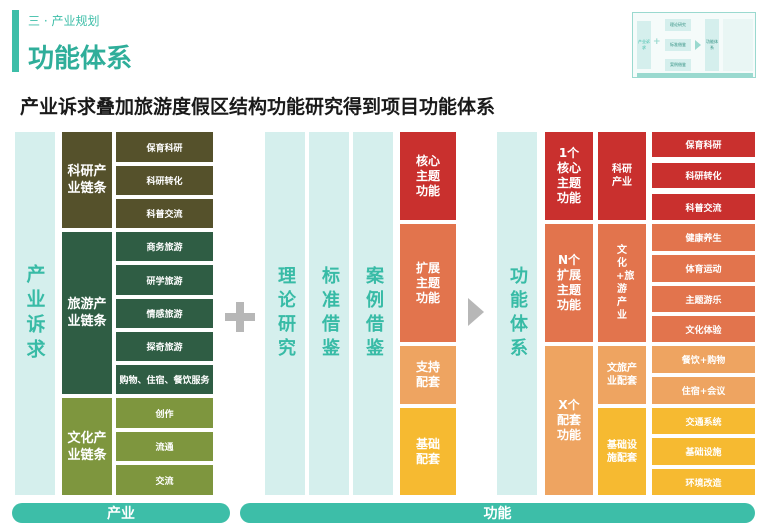 The width and height of the screenshot is (760, 525). What do you see at coordinates (622, 176) in the screenshot?
I see `category-research: 科研产业` at bounding box center [622, 176].